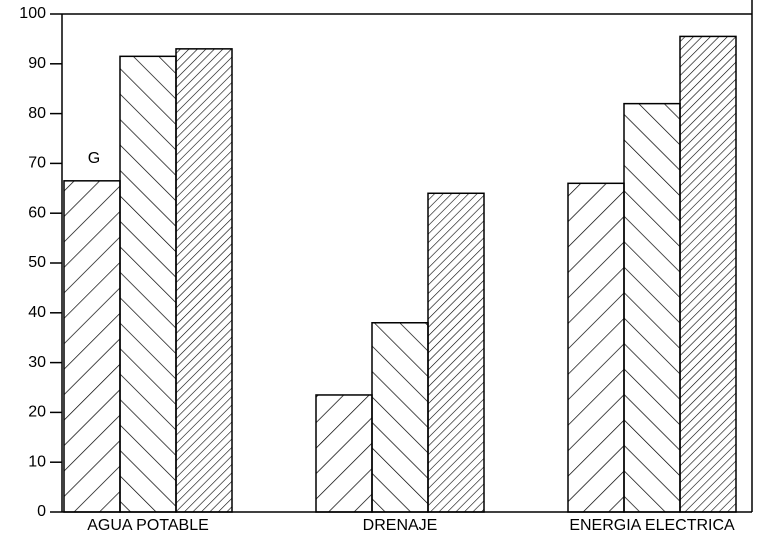 The image size is (765, 546). Describe the element at coordinates (37, 312) in the screenshot. I see `y-tick-label: 40` at that location.